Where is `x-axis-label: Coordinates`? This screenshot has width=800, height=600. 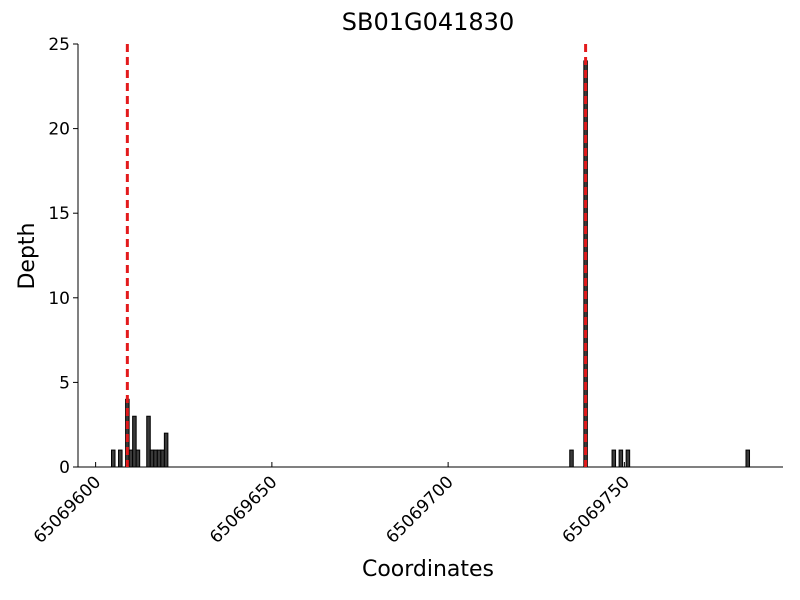 x-axis-label: Coordinates is located at coordinates (428, 569).